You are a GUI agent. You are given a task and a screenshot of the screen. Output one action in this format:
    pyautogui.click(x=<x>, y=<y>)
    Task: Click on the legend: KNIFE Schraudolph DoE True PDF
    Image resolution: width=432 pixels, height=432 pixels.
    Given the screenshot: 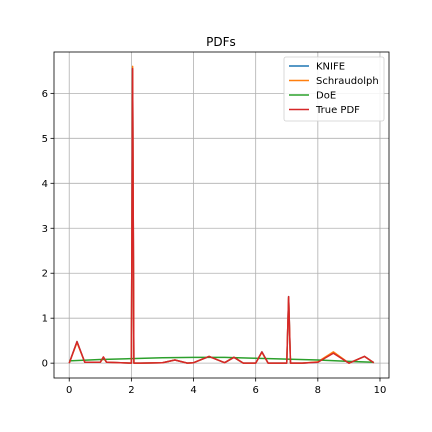 What is the action you would take?
    pyautogui.click(x=334, y=89)
    